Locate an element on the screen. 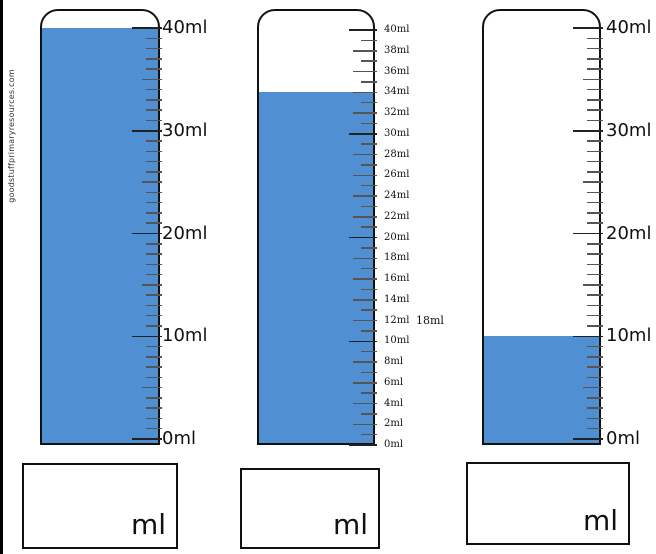  scale-label: 14ml is located at coordinates (397, 299).